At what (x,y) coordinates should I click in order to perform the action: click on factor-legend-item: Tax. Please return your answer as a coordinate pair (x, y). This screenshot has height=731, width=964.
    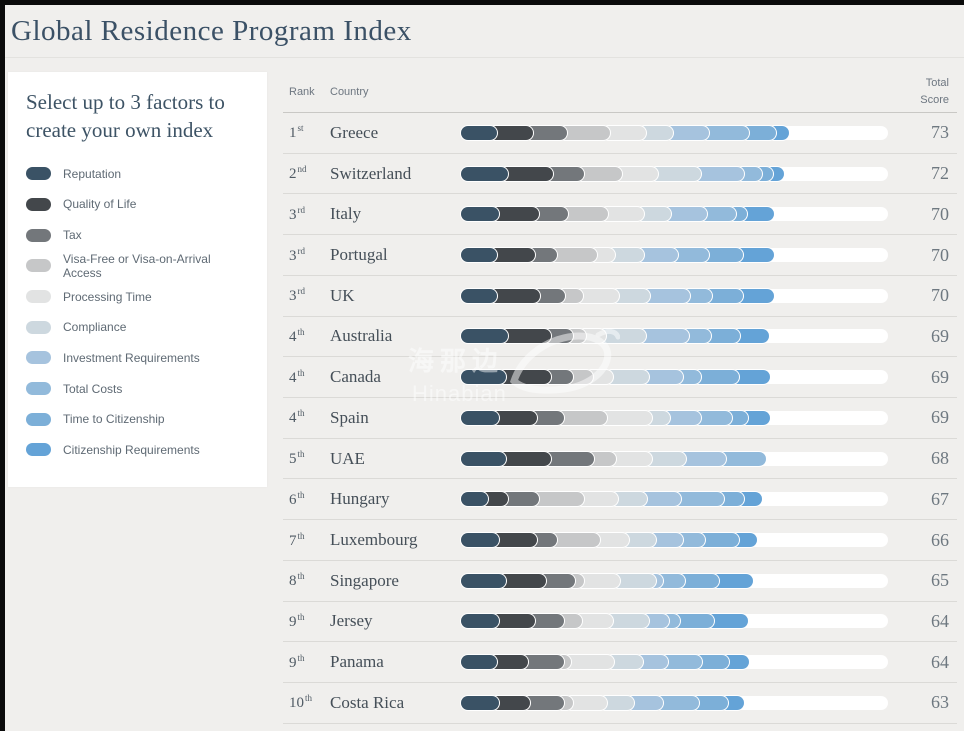
    Looking at the image, I should click on (137, 235).